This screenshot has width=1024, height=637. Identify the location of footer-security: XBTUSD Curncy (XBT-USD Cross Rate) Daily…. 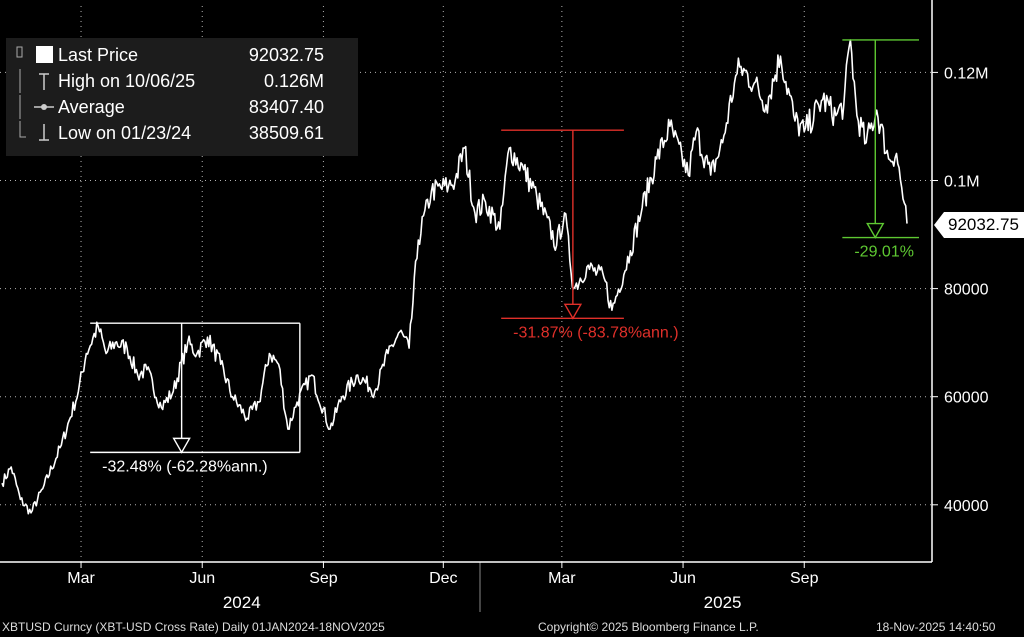
(193, 627).